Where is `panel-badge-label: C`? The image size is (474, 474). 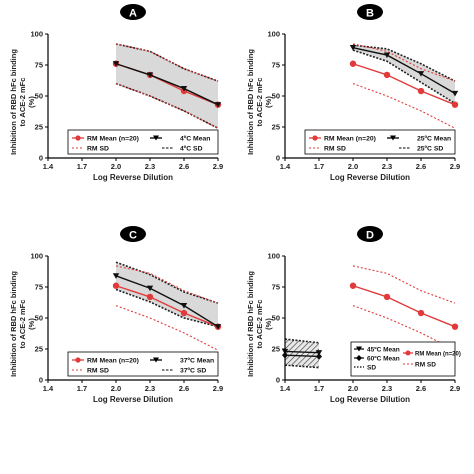
panel-badge-label: C is located at coordinates (133, 236).